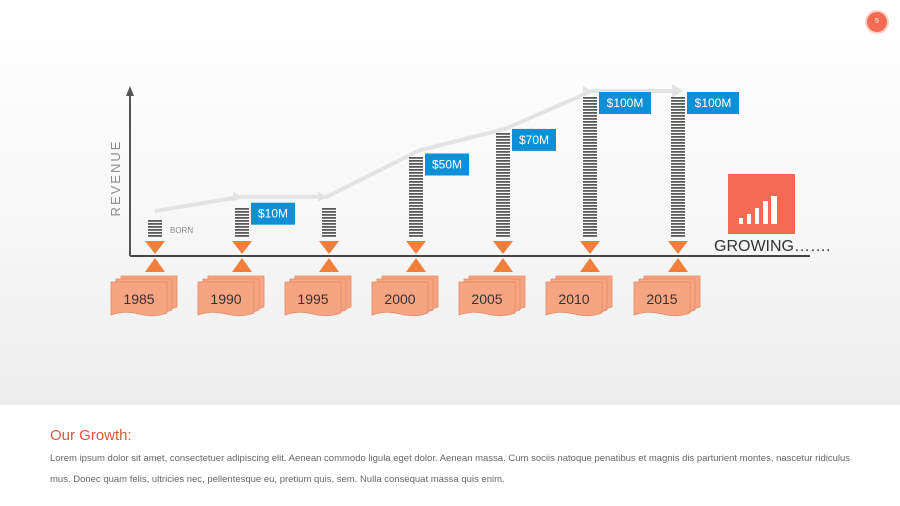 This screenshot has width=900, height=506. What do you see at coordinates (772, 246) in the screenshot?
I see `end-label: GROWING…….` at bounding box center [772, 246].